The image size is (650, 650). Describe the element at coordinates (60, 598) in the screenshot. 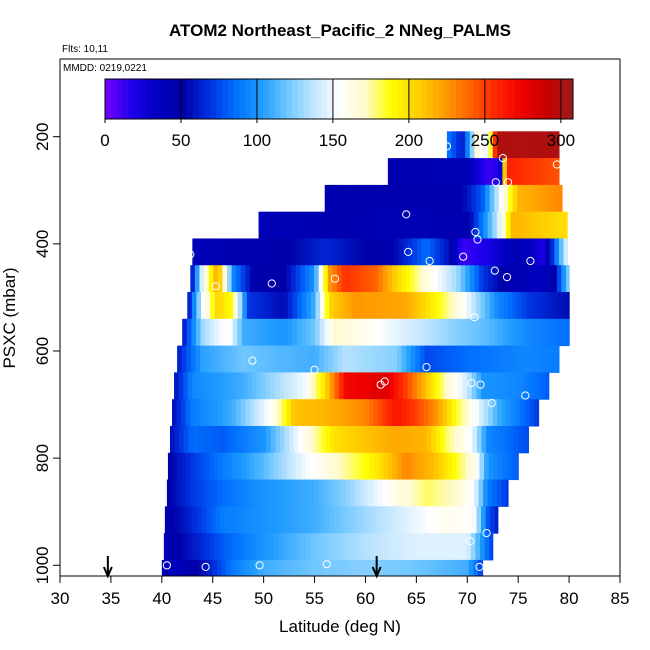

I see `x-tick-label: 30` at that location.